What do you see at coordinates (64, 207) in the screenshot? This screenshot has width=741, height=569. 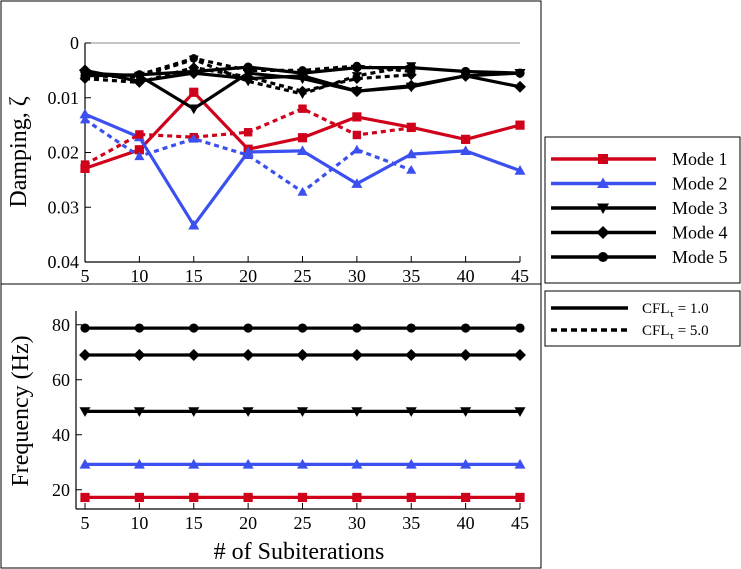 I see `damping-y-tick-label: 0.03` at bounding box center [64, 207].